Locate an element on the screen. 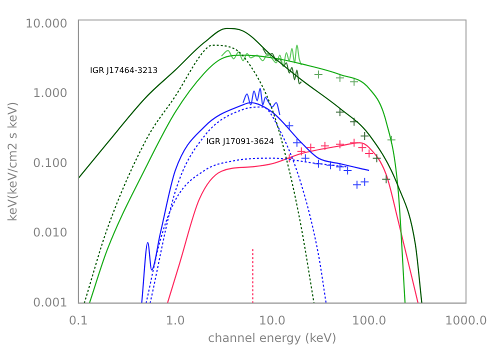 Image resolution: width=490 pixels, height=350 pixels. x-axis-title: channel energy (keV) is located at coordinates (272, 337).